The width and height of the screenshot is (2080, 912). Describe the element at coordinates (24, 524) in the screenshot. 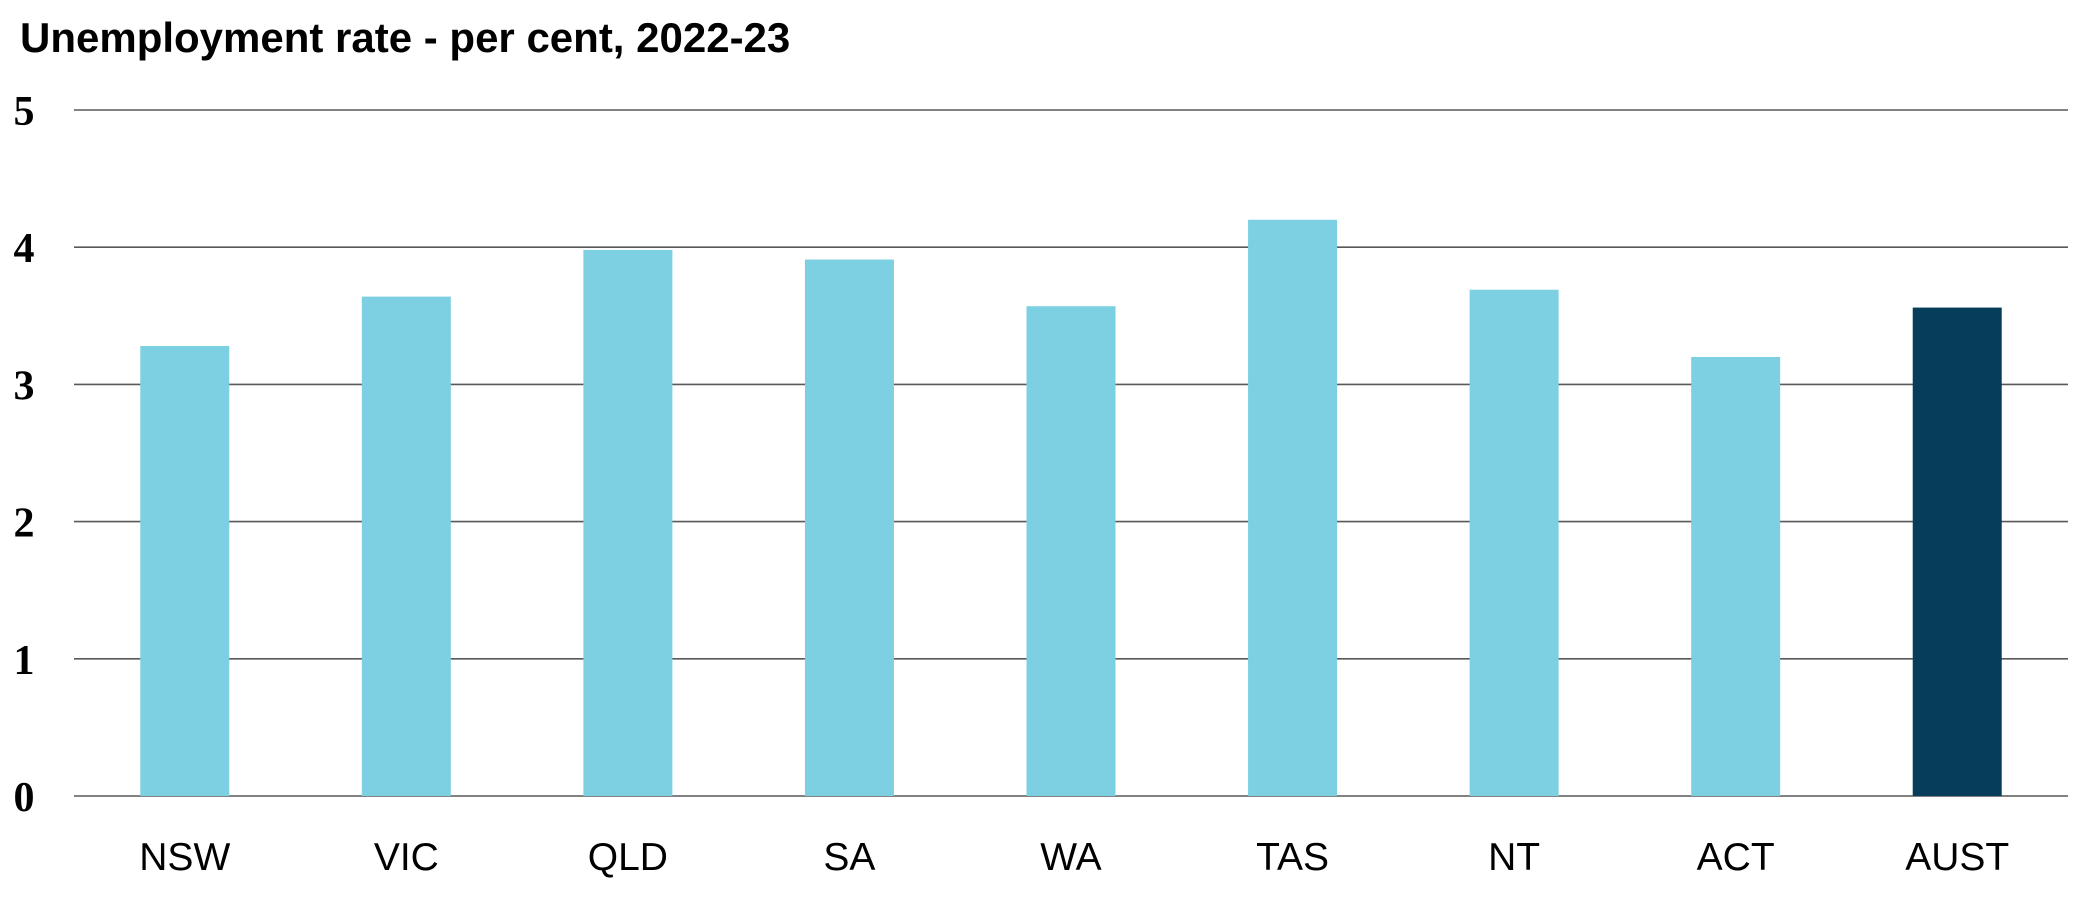

I see `y-tick-label: 2` at that location.